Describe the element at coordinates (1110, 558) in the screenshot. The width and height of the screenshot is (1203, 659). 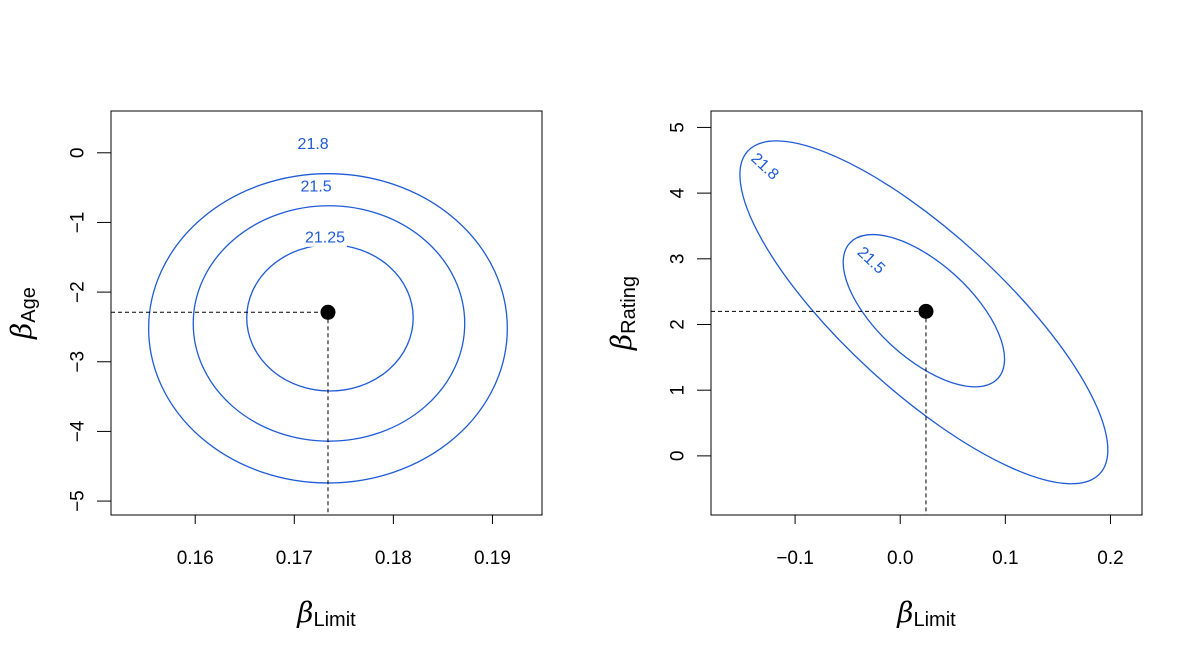
I see `x-tick-label: 0.2` at that location.